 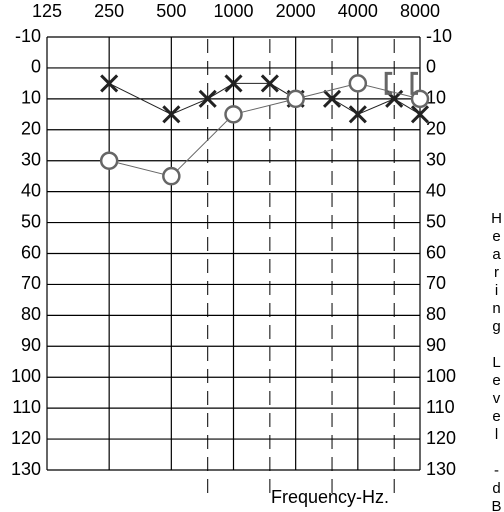 What do you see at coordinates (31, 190) in the screenshot?
I see `y-tick-label: 40` at bounding box center [31, 190].